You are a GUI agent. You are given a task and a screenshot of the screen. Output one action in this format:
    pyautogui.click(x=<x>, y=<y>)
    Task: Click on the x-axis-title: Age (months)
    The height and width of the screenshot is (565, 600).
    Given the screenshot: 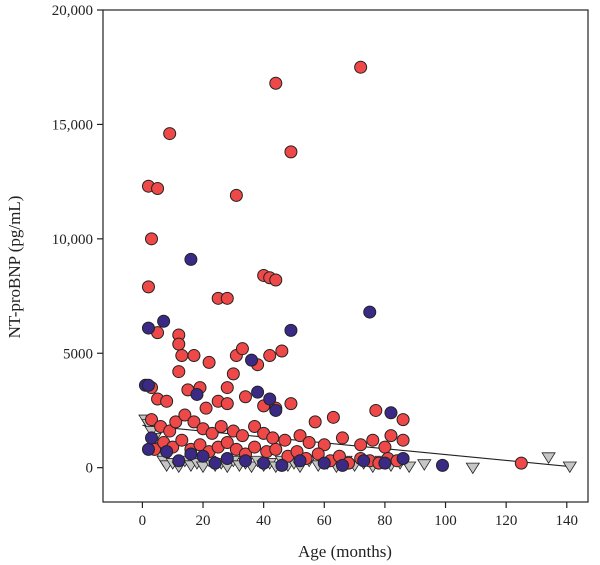 What is the action you would take?
    pyautogui.click(x=345, y=551)
    